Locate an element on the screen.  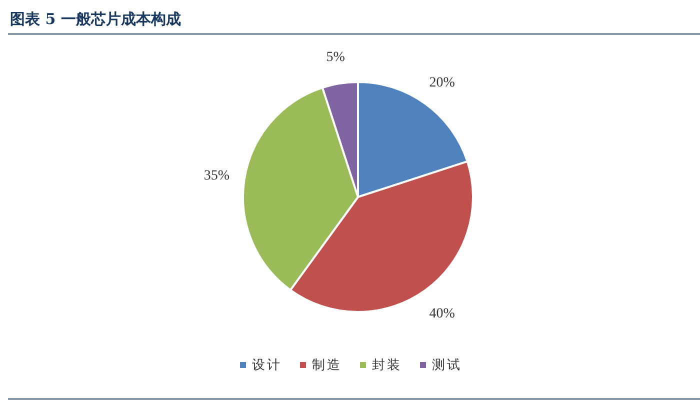
legend-label: 制造 is located at coordinates (327, 365).